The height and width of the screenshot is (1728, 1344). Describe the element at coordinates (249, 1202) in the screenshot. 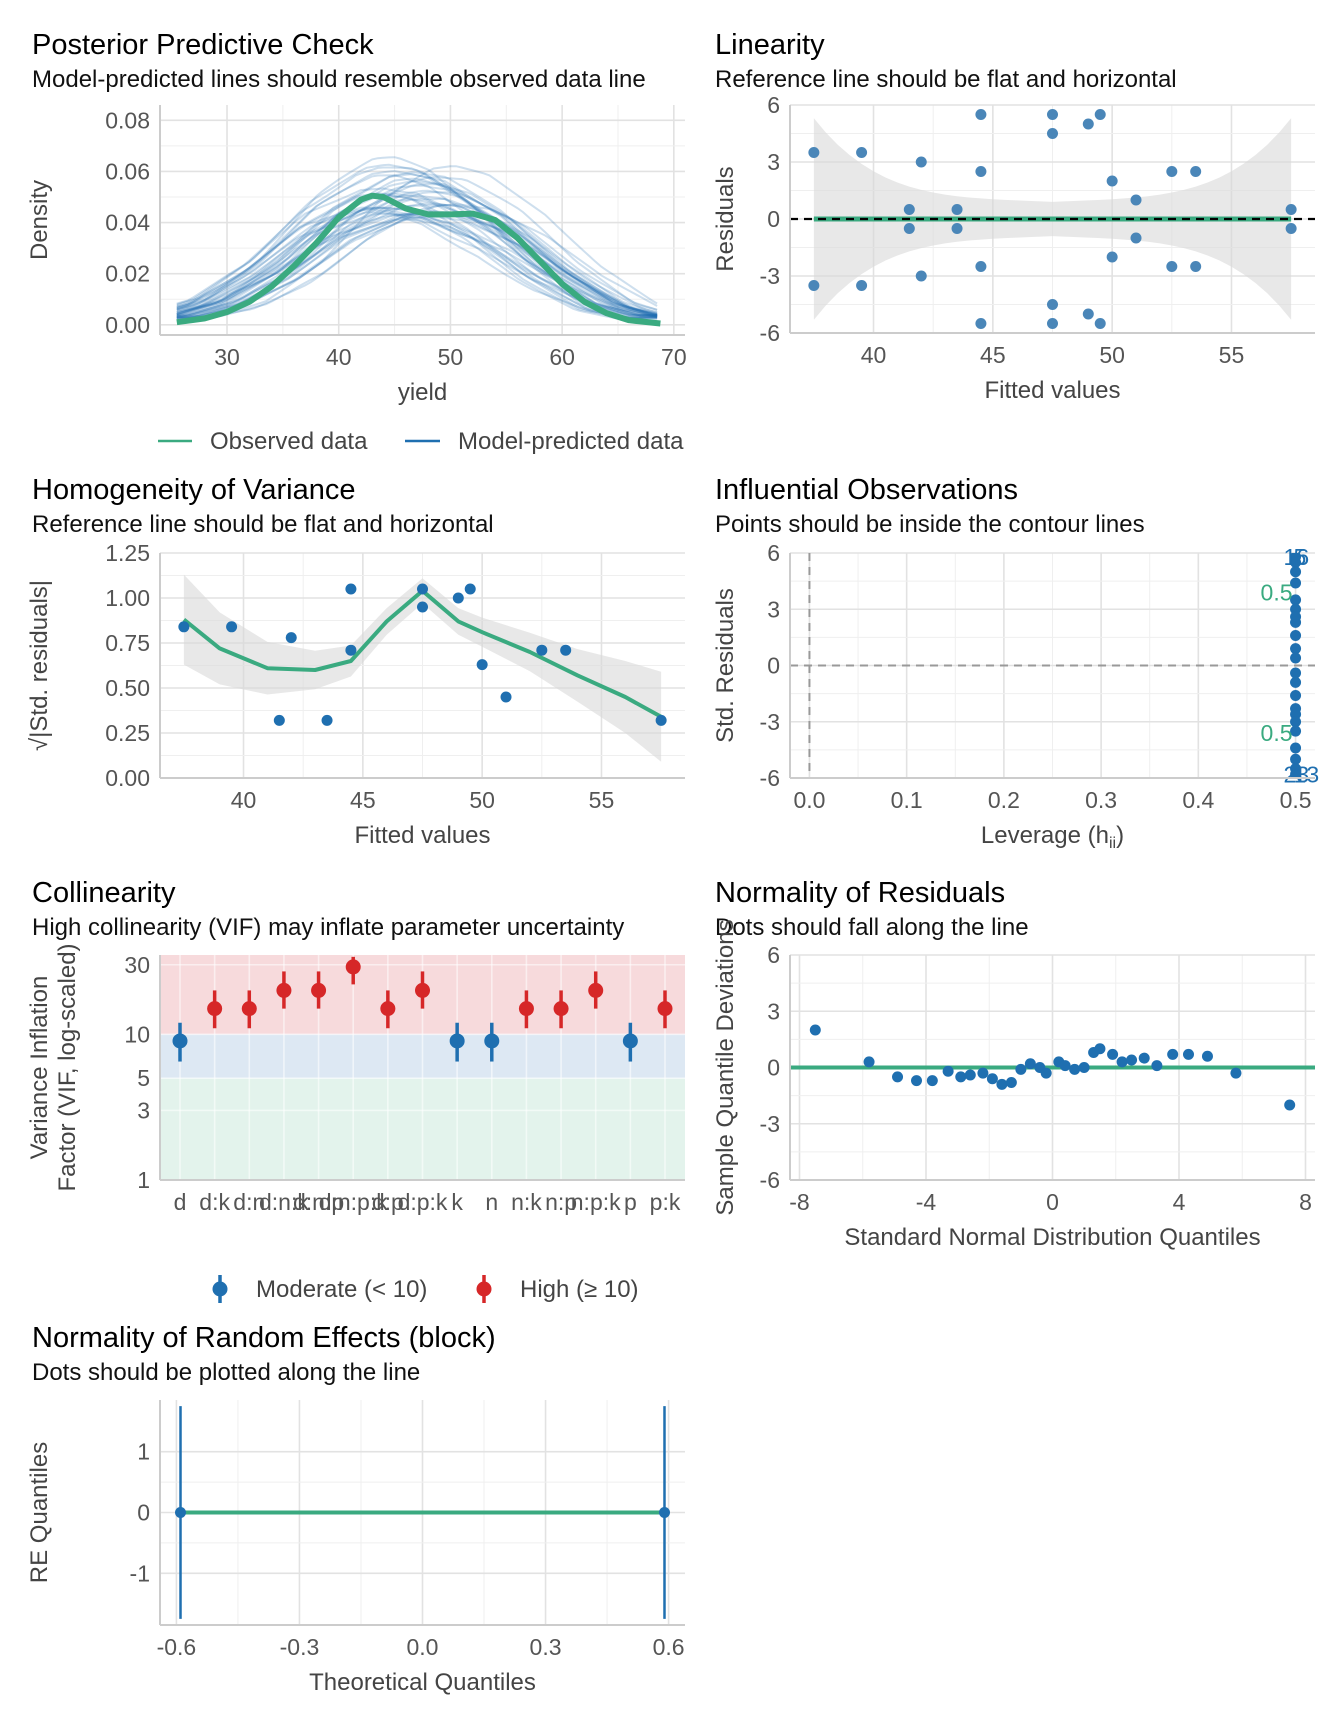

I see `x-tick-label: d:n` at that location.